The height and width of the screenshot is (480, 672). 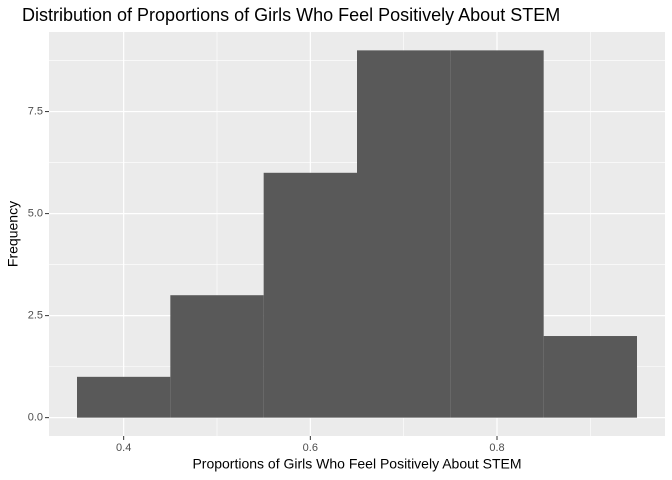 I want to click on y-tick-label: 0.0, so click(x=35, y=418).